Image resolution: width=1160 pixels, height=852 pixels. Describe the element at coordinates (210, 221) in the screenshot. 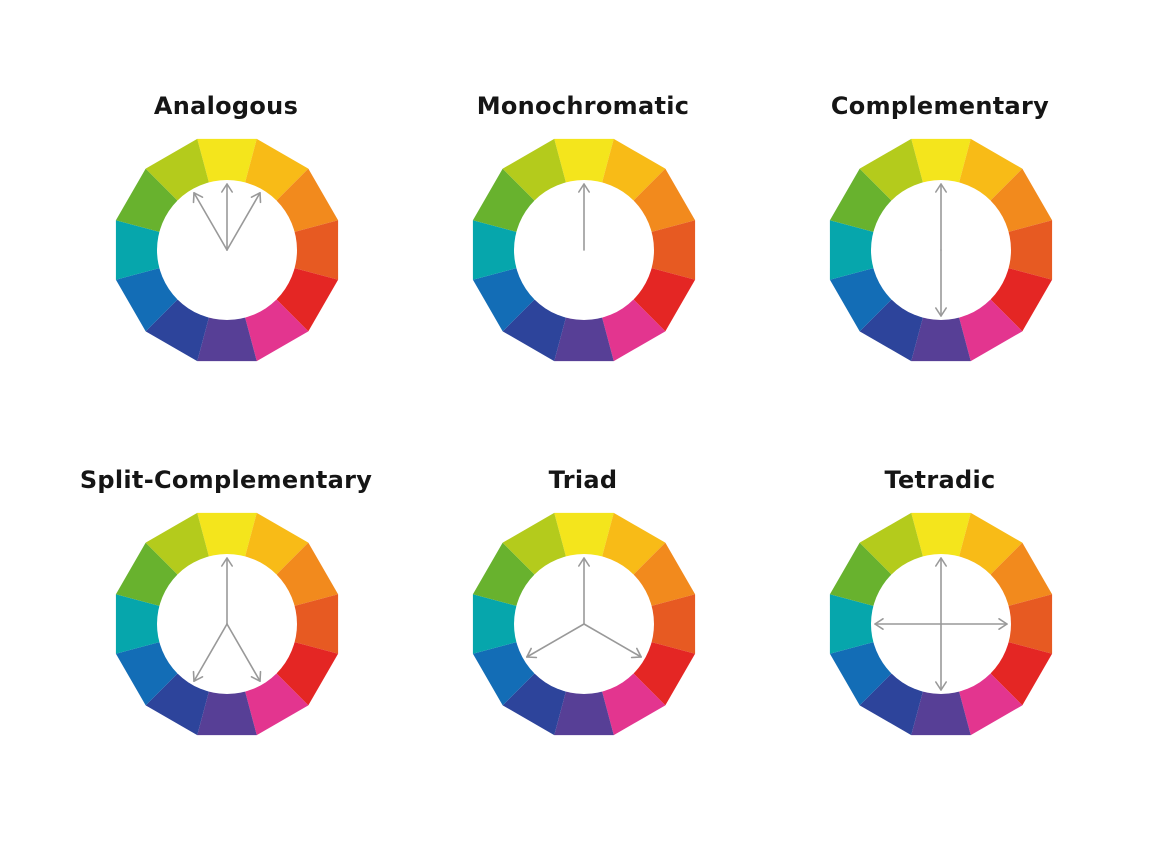

I see `arrow--30deg` at that location.